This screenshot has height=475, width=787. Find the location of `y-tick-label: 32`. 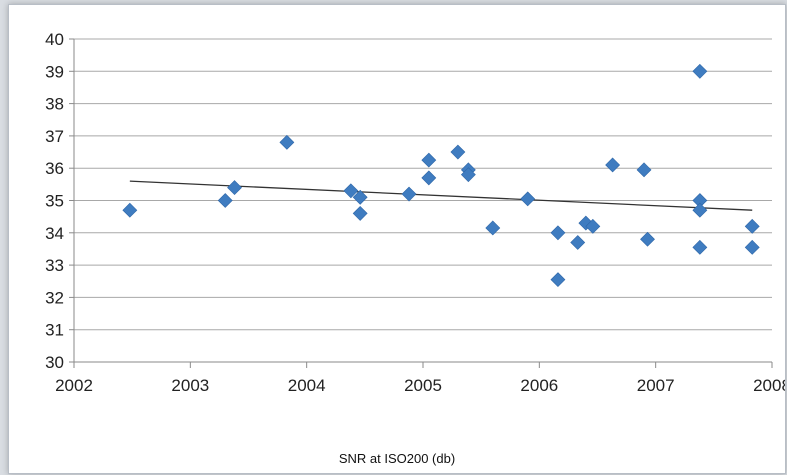

y-tick-label: 32 is located at coordinates (54, 297).